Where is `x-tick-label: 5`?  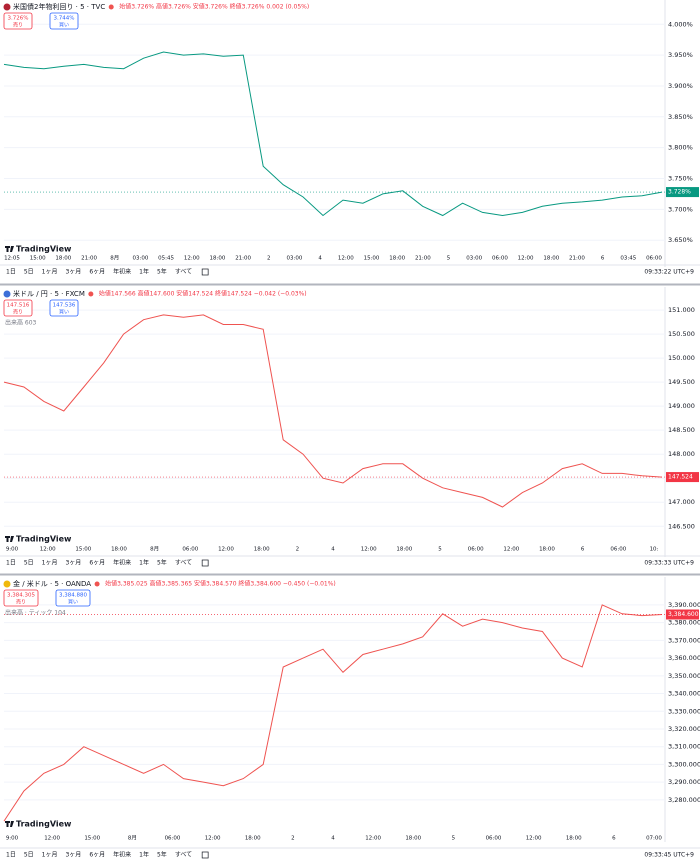 x-tick-label: 5 is located at coordinates (449, 259).